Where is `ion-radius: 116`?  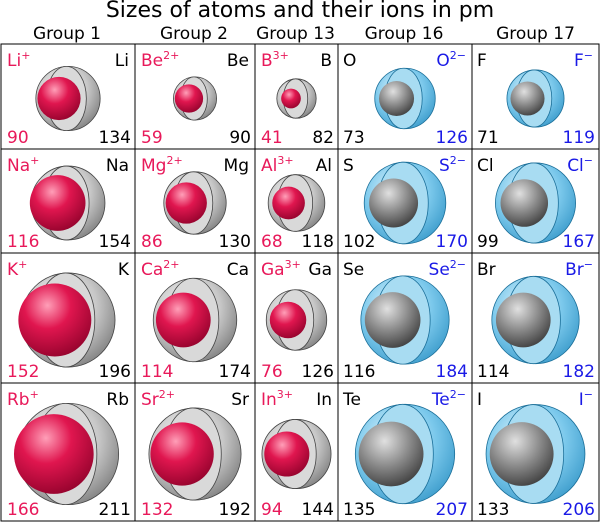
ion-radius: 116 is located at coordinates (23, 242).